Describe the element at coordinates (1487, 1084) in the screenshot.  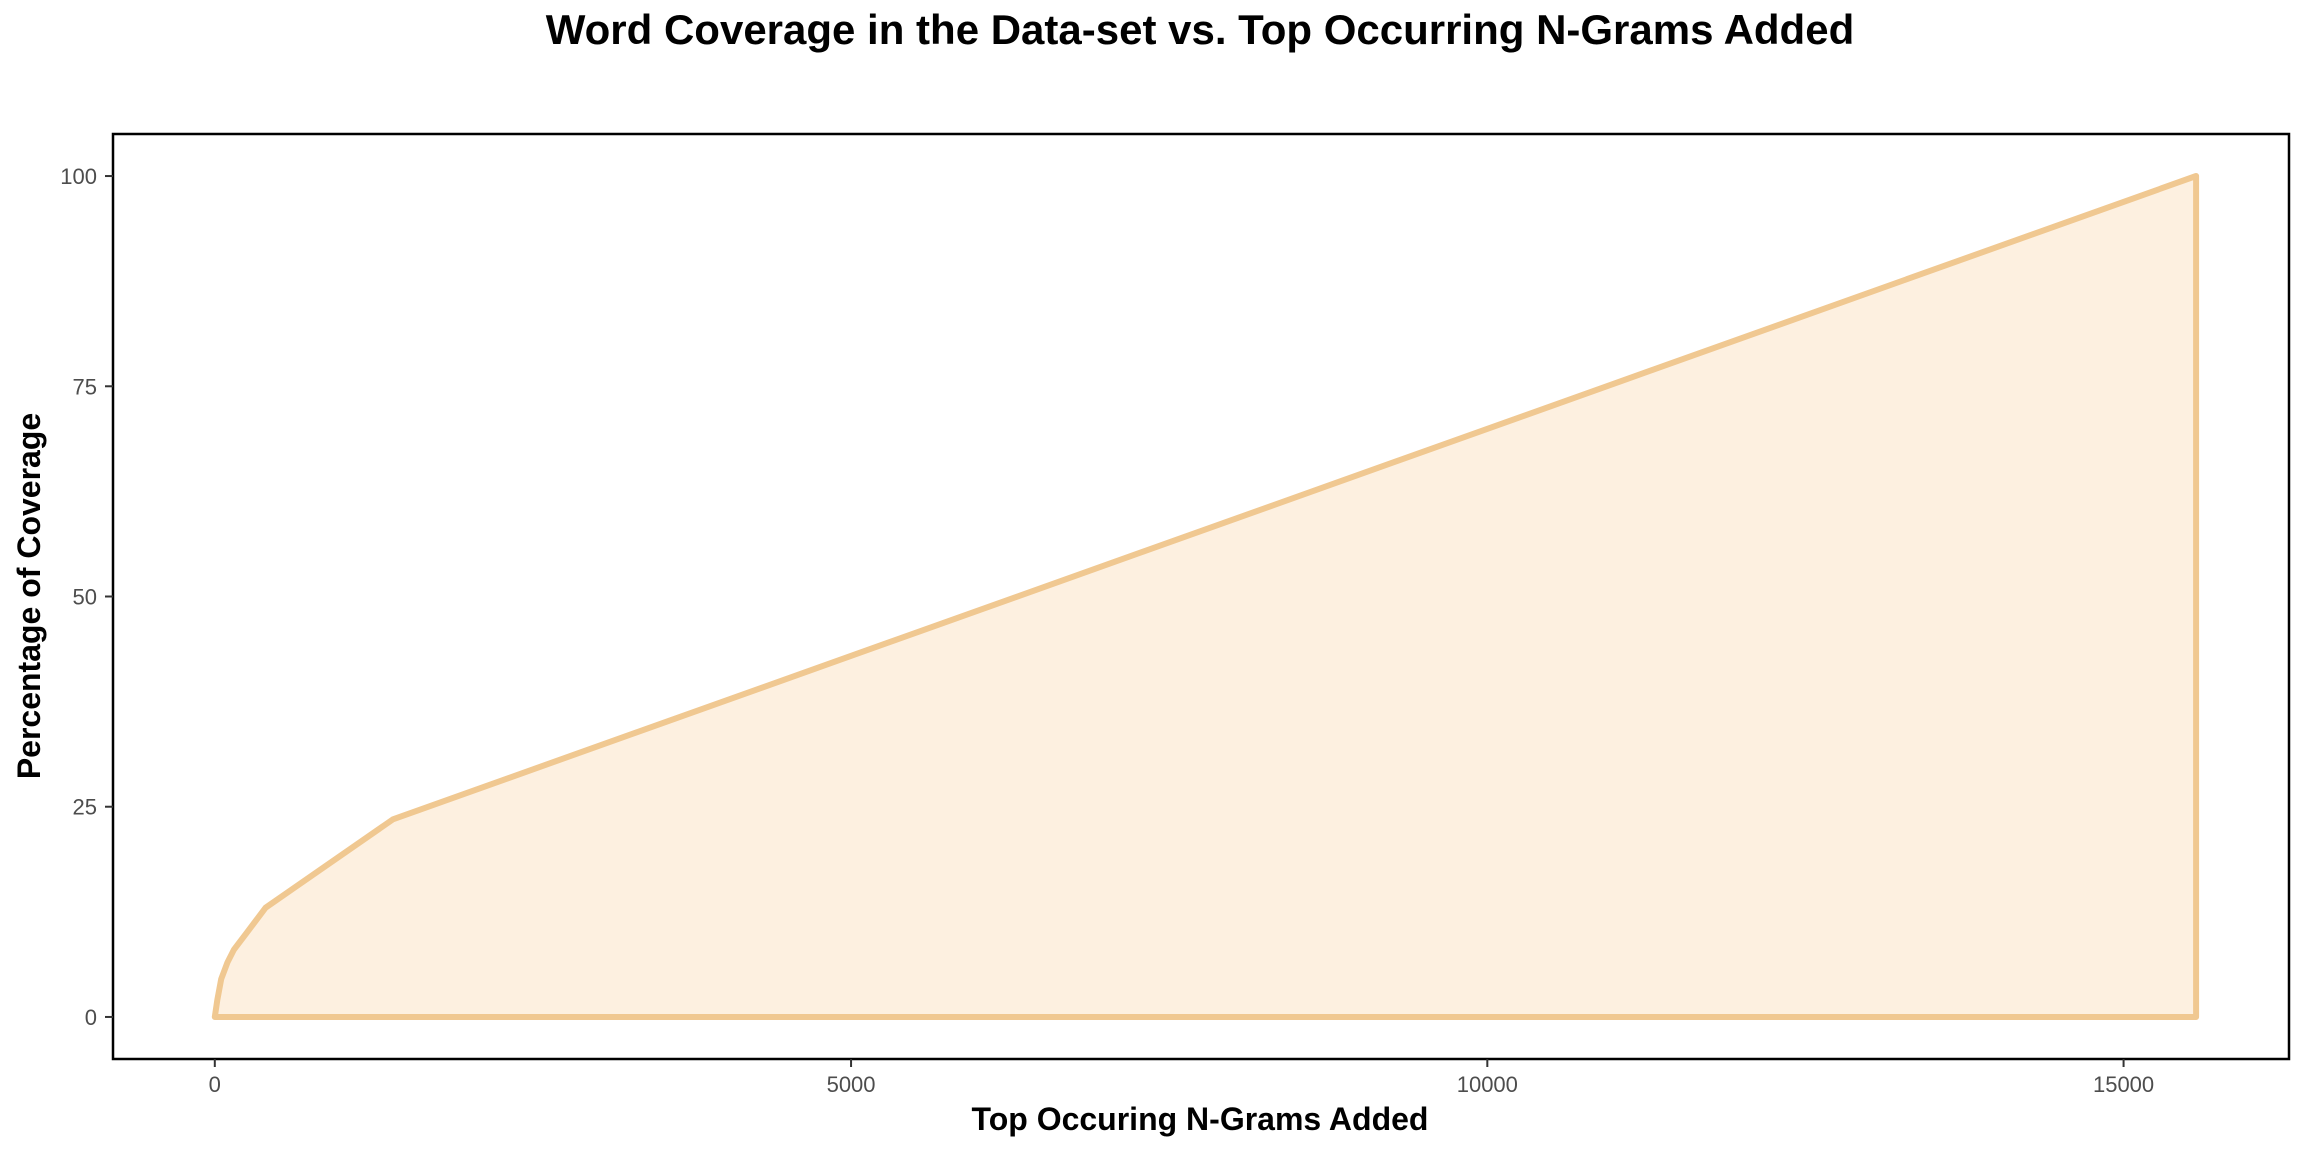
I see `x-tick-label: 10000` at that location.